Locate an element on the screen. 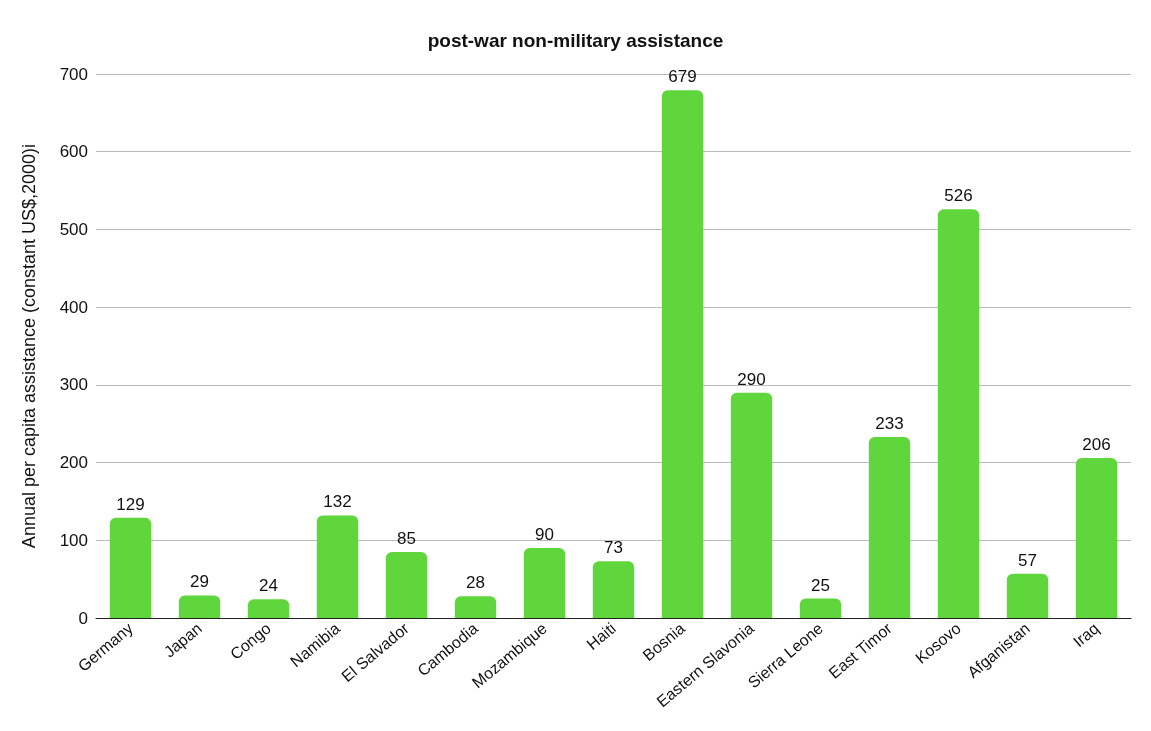 The height and width of the screenshot is (731, 1151). y-tick-label: 400 is located at coordinates (73, 307).